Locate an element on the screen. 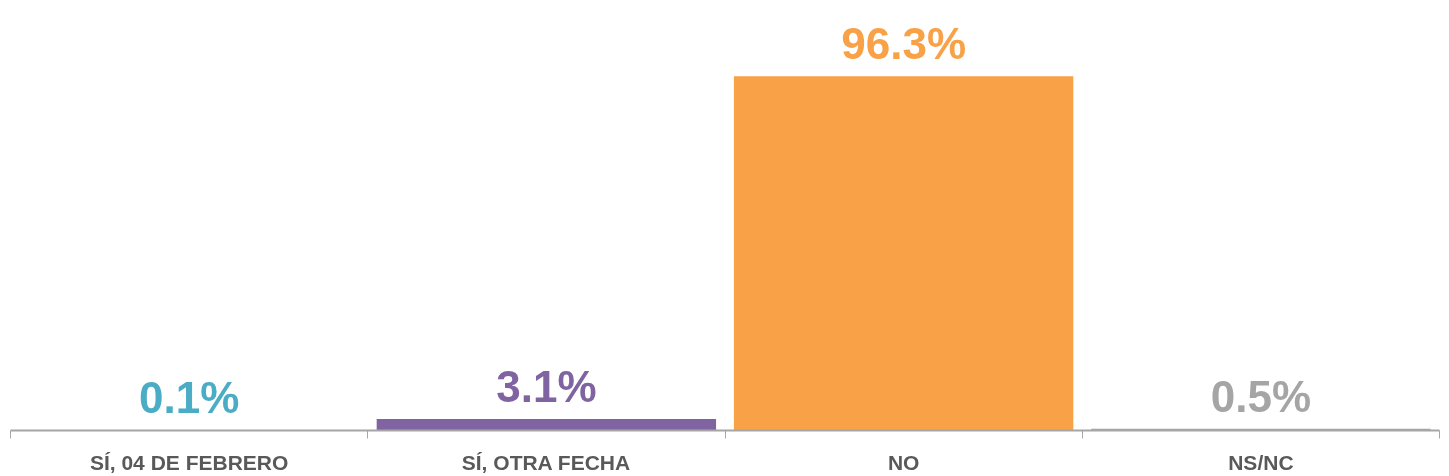 The height and width of the screenshot is (476, 1449). x-tick-label: SÍ, 04 DE FEBRERO is located at coordinates (189, 462).